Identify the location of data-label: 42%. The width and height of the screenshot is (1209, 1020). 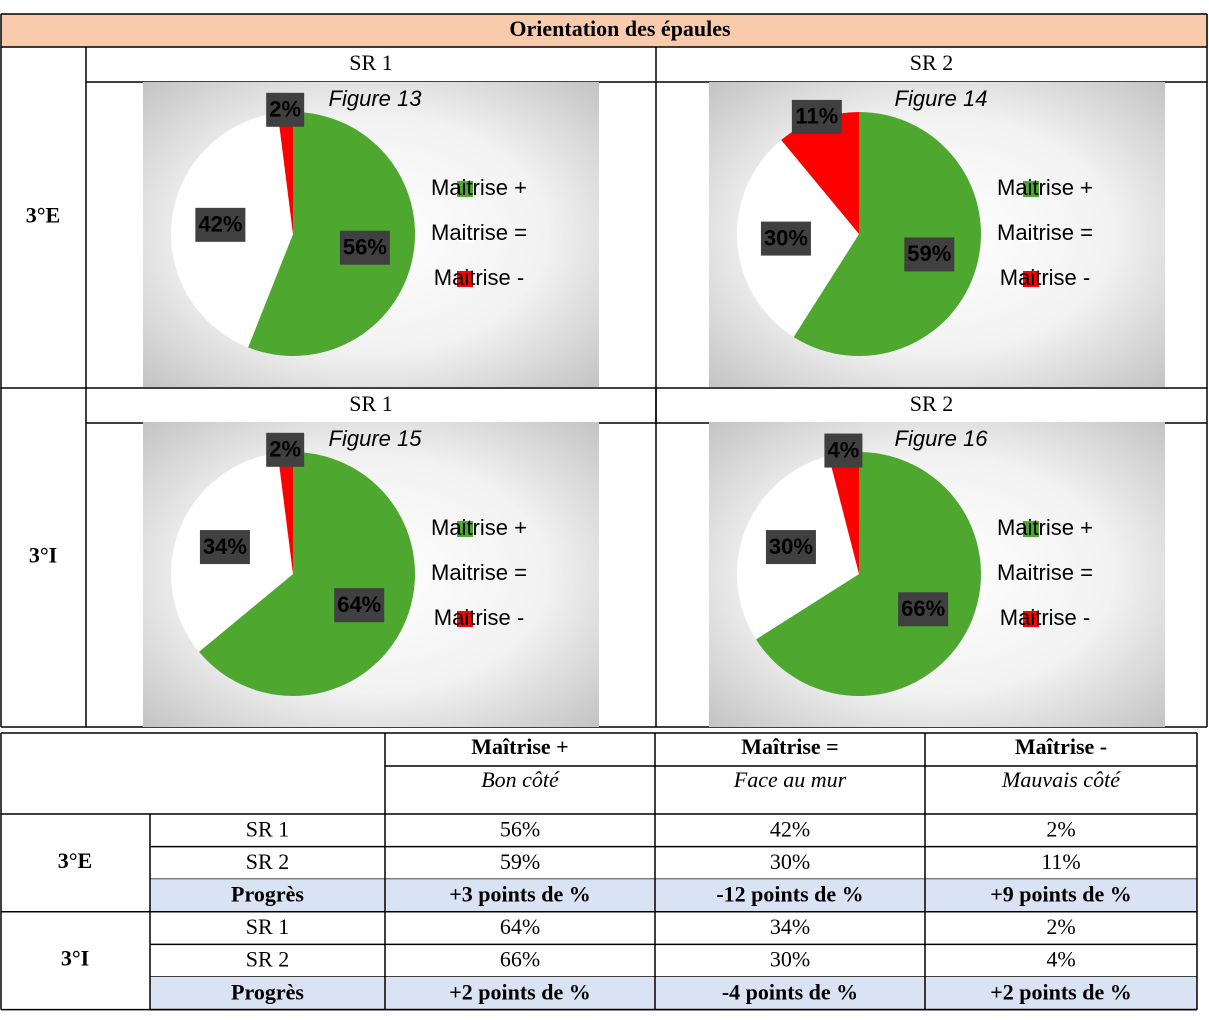
(220, 224).